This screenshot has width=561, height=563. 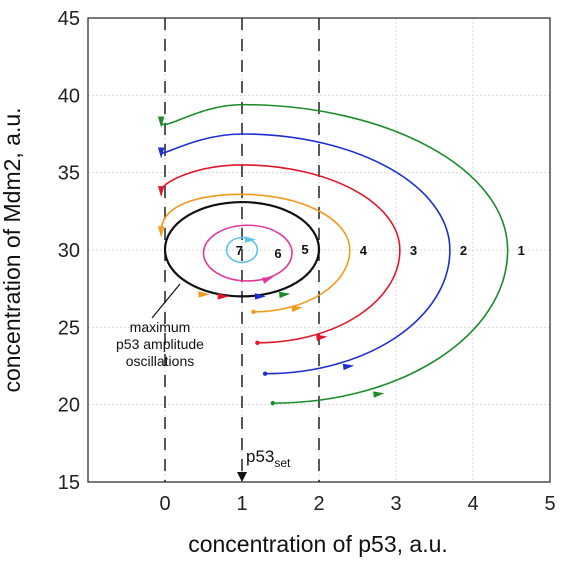 What do you see at coordinates (12, 249) in the screenshot?
I see `y-axis-label: concentration of Mdm2, a.u.` at bounding box center [12, 249].